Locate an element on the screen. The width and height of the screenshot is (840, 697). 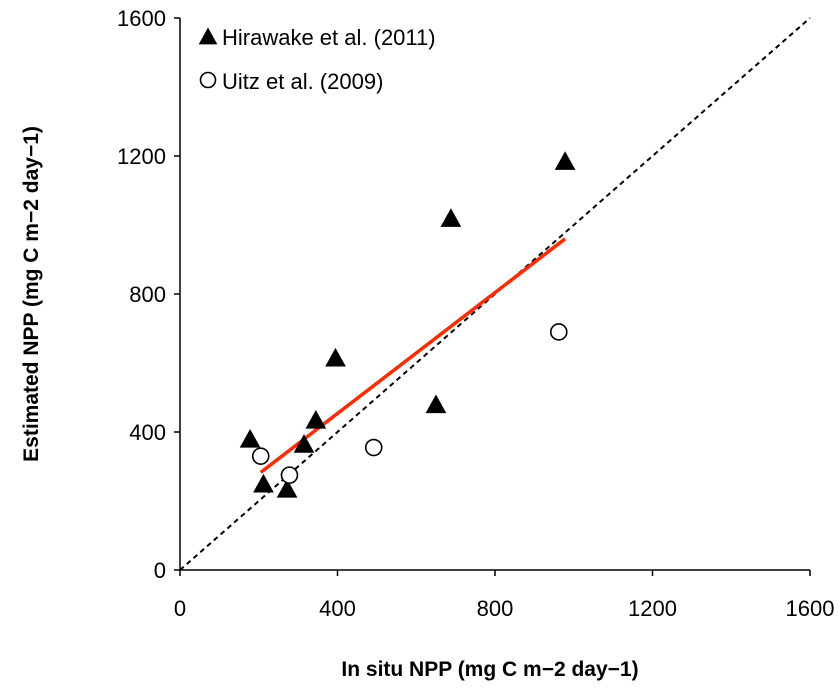
legend: Hirawake et al. (2011) Uitz et al. (2009) is located at coordinates (317, 59).